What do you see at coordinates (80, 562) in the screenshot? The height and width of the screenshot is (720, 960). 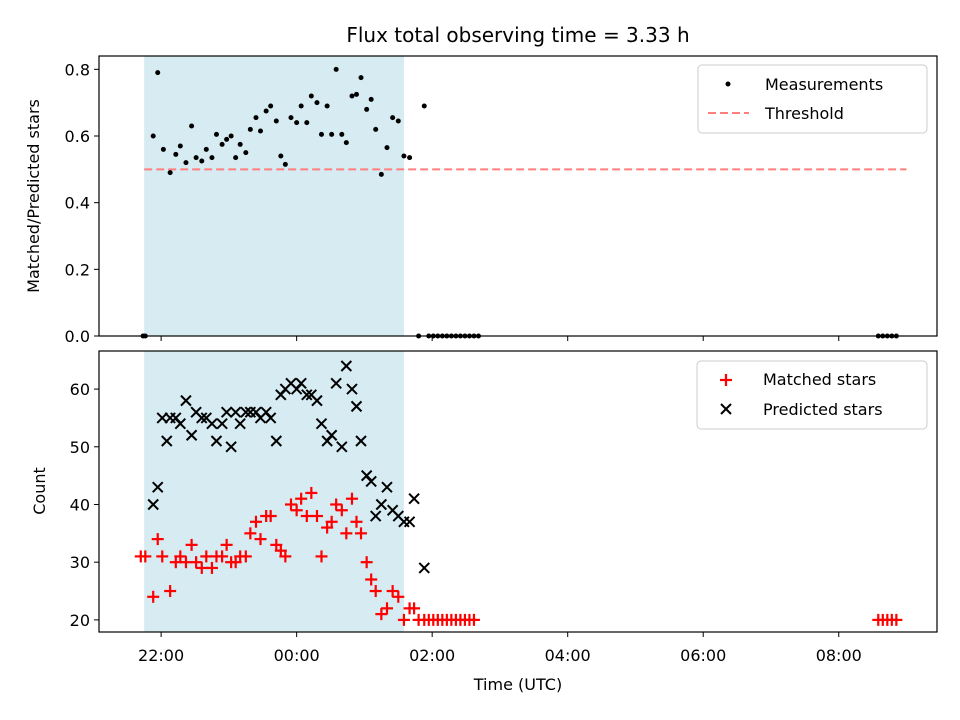 I see `y-tick-label: 30` at bounding box center [80, 562].